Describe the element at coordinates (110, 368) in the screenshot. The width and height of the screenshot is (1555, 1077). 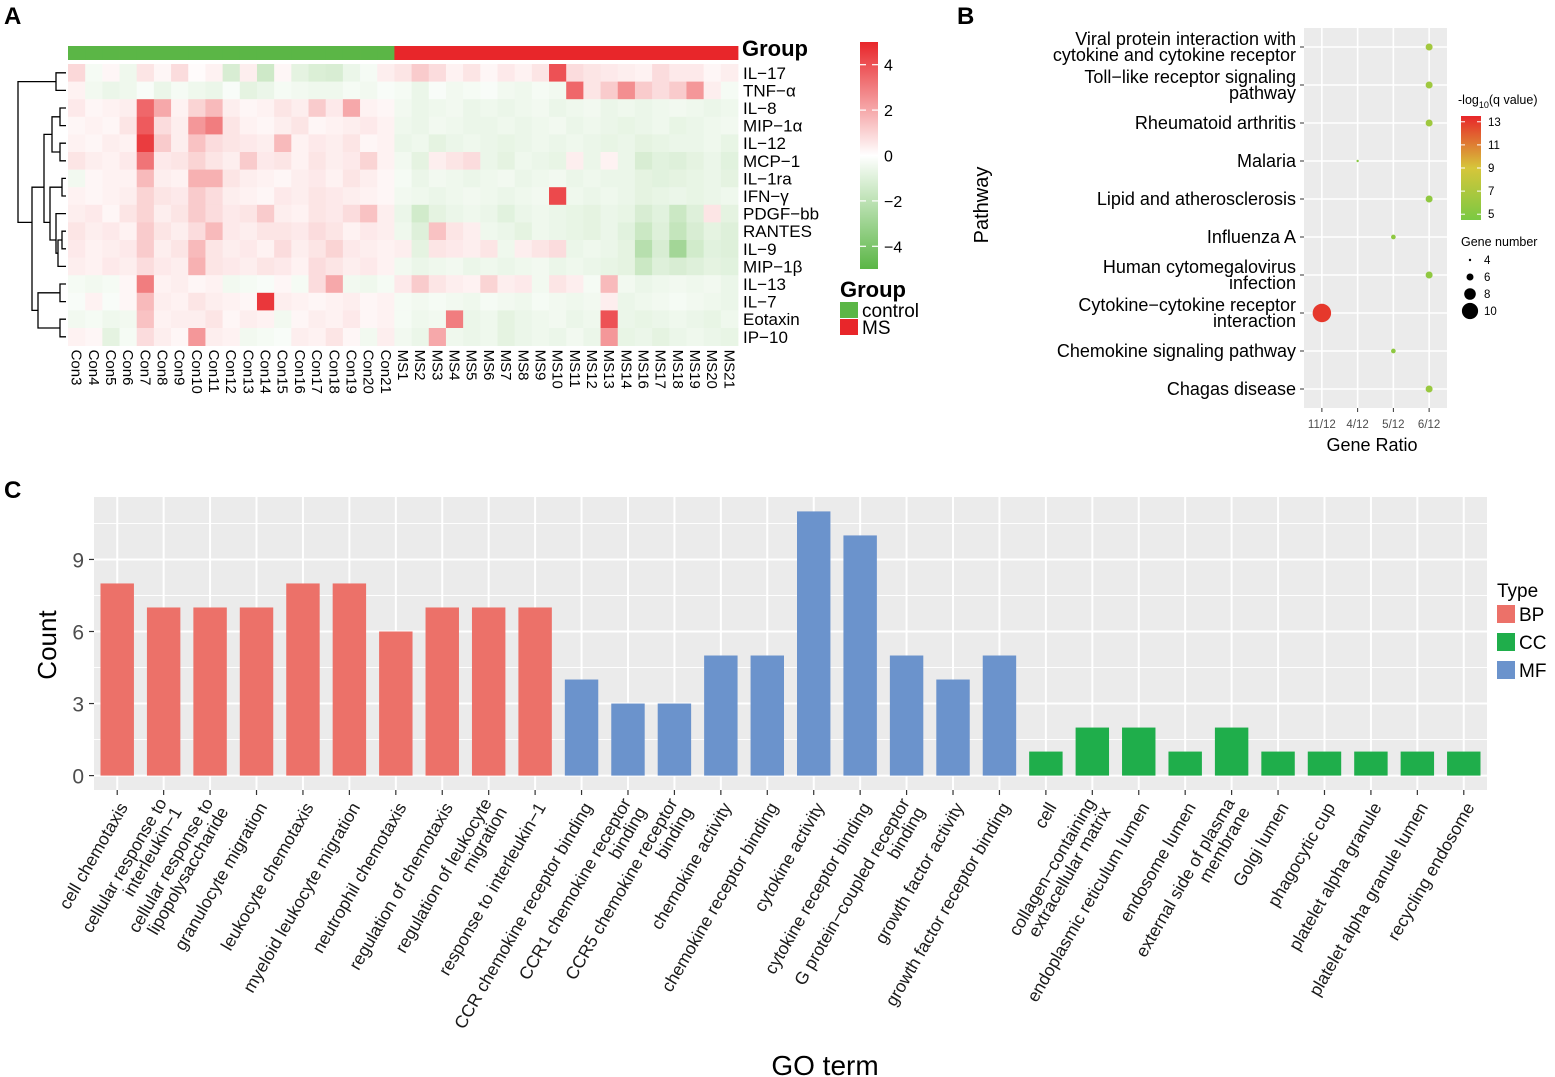
I see `column-label: Con5` at that location.